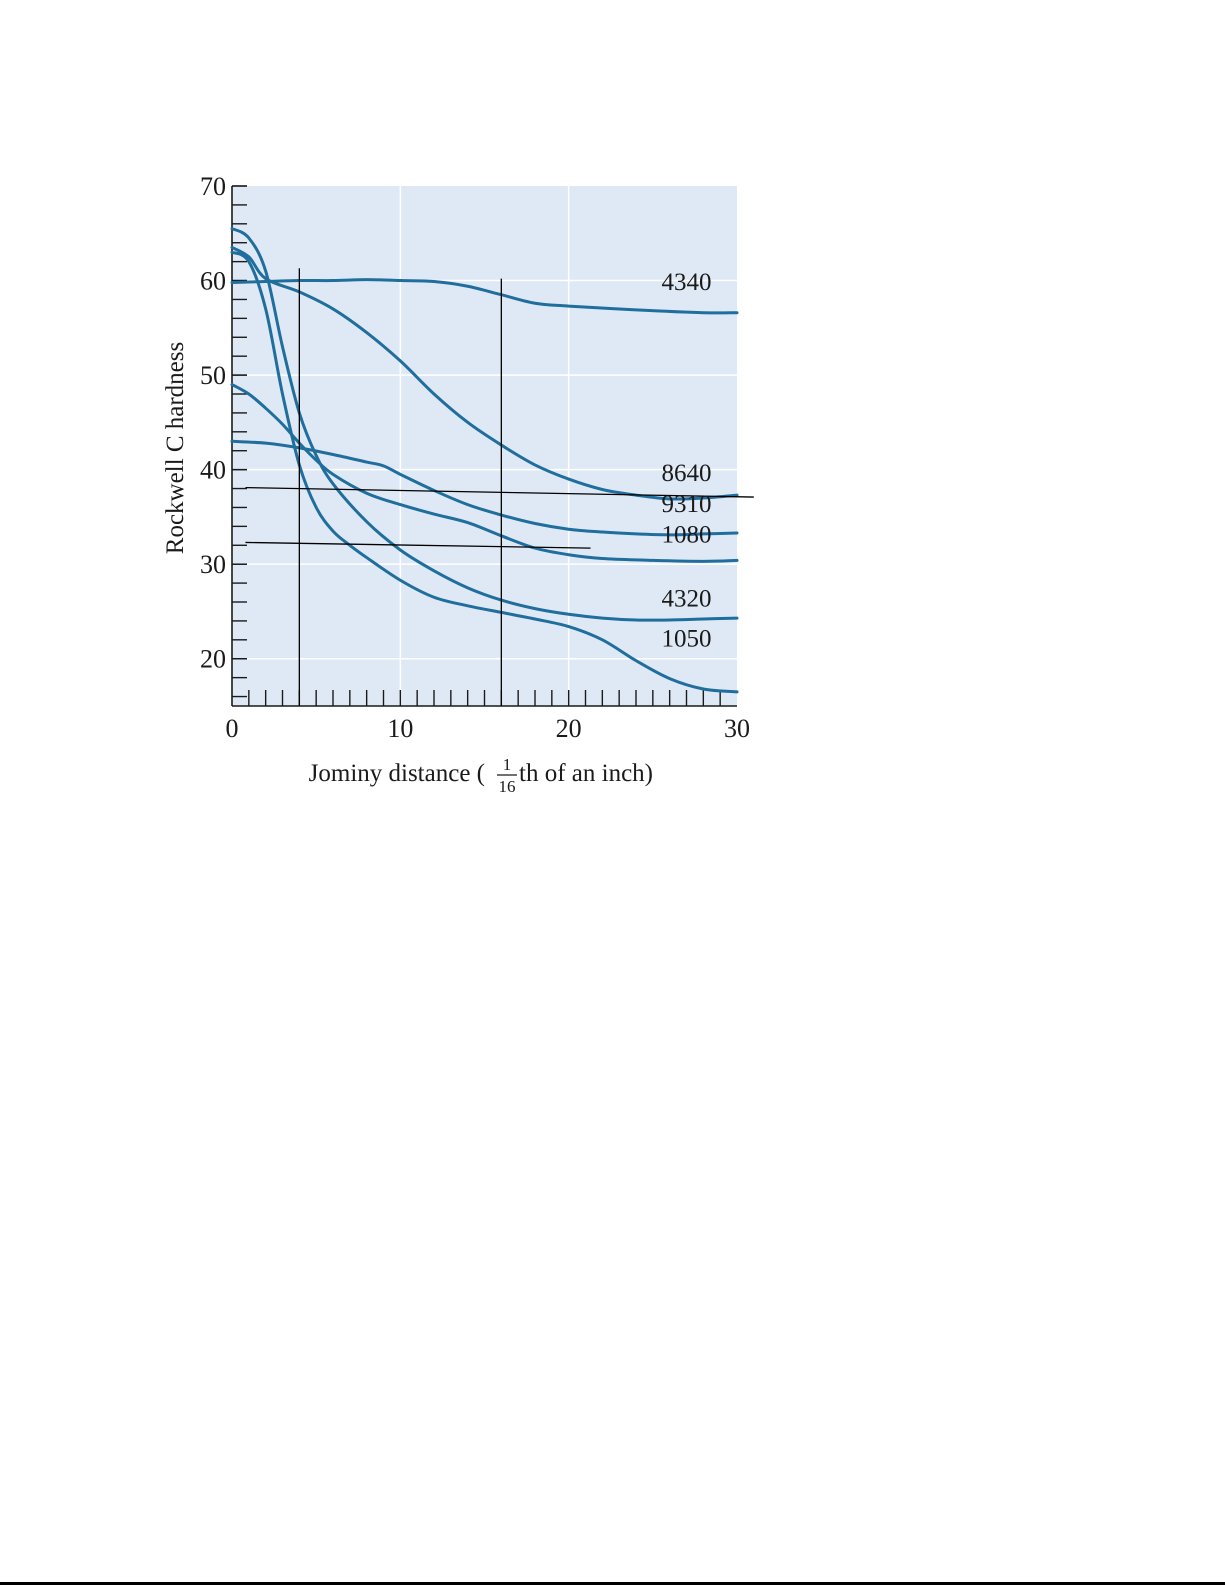 This screenshot has height=1585, width=1225. What do you see at coordinates (612, 1583) in the screenshot?
I see `page-bottom-rule` at bounding box center [612, 1583].